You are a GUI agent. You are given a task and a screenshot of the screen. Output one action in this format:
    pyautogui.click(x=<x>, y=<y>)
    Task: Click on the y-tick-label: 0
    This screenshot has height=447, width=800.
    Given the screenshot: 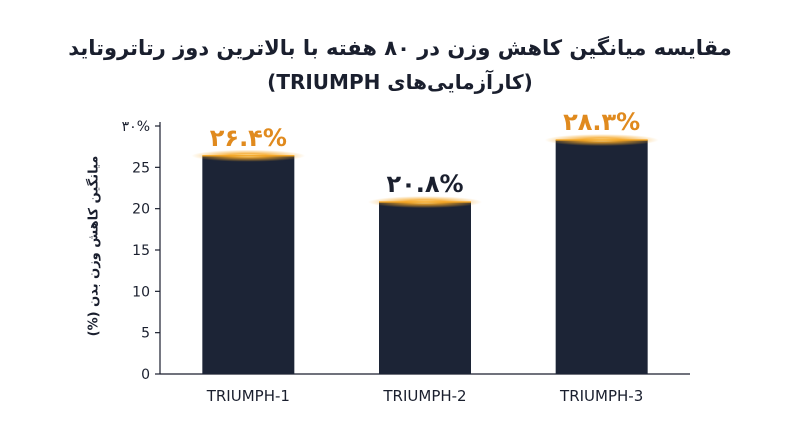 What is the action you would take?
    pyautogui.click(x=145, y=375)
    